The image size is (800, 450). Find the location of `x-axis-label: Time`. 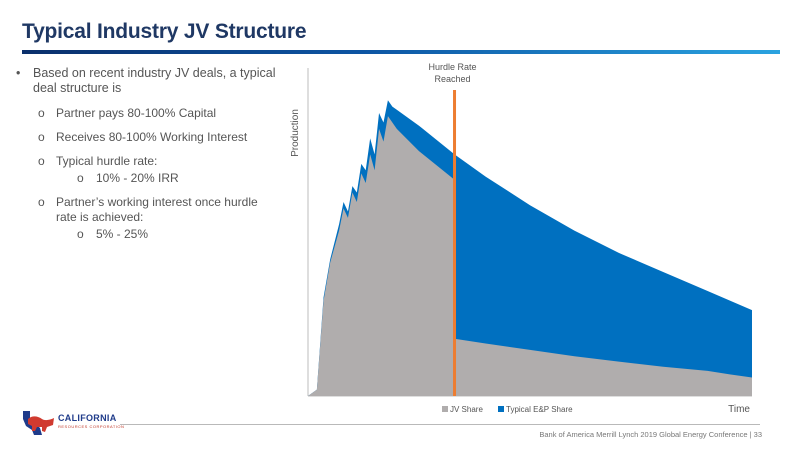

x-axis-label: Time is located at coordinates (739, 409).